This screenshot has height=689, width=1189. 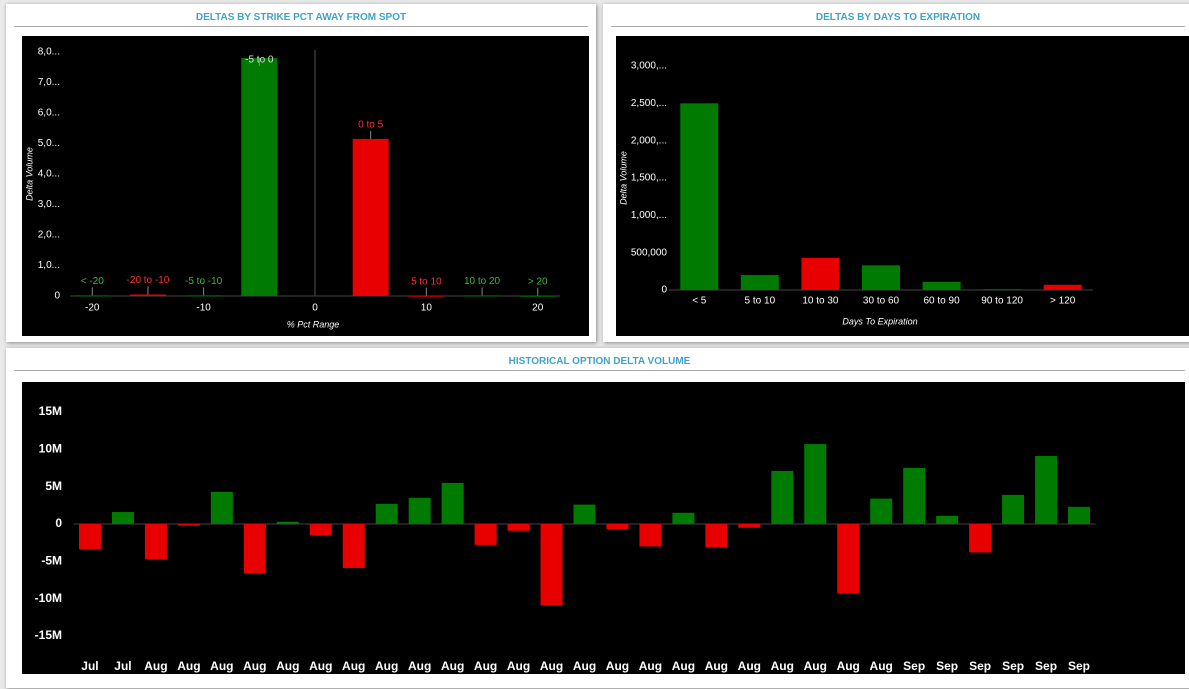 I want to click on x-tick-label: < 5, so click(x=699, y=301).